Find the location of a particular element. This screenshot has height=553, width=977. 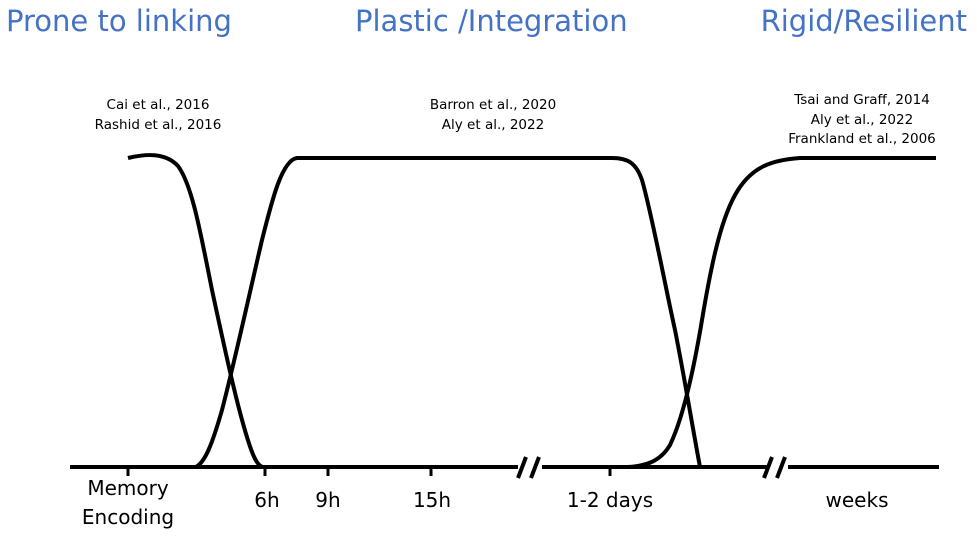

curve-prone-to-linking is located at coordinates (195, 311).